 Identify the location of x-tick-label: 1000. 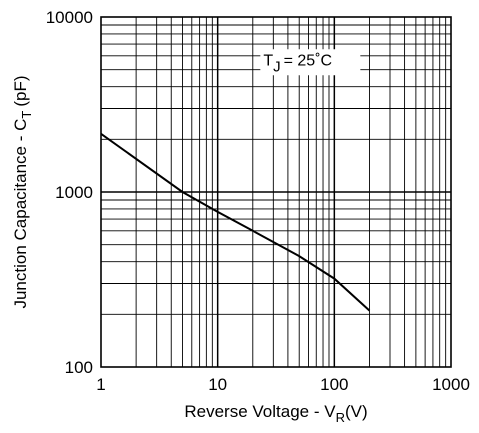
(451, 384).